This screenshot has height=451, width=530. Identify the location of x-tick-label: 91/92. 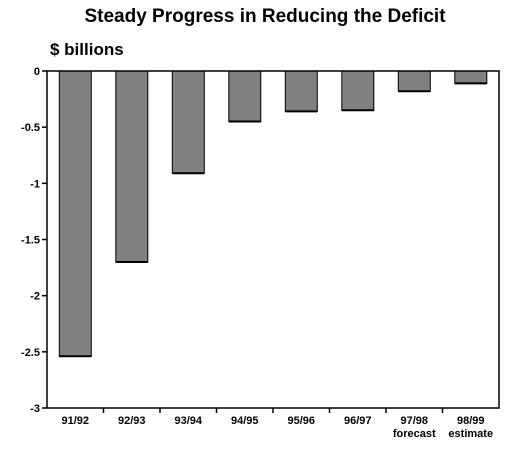
(75, 421).